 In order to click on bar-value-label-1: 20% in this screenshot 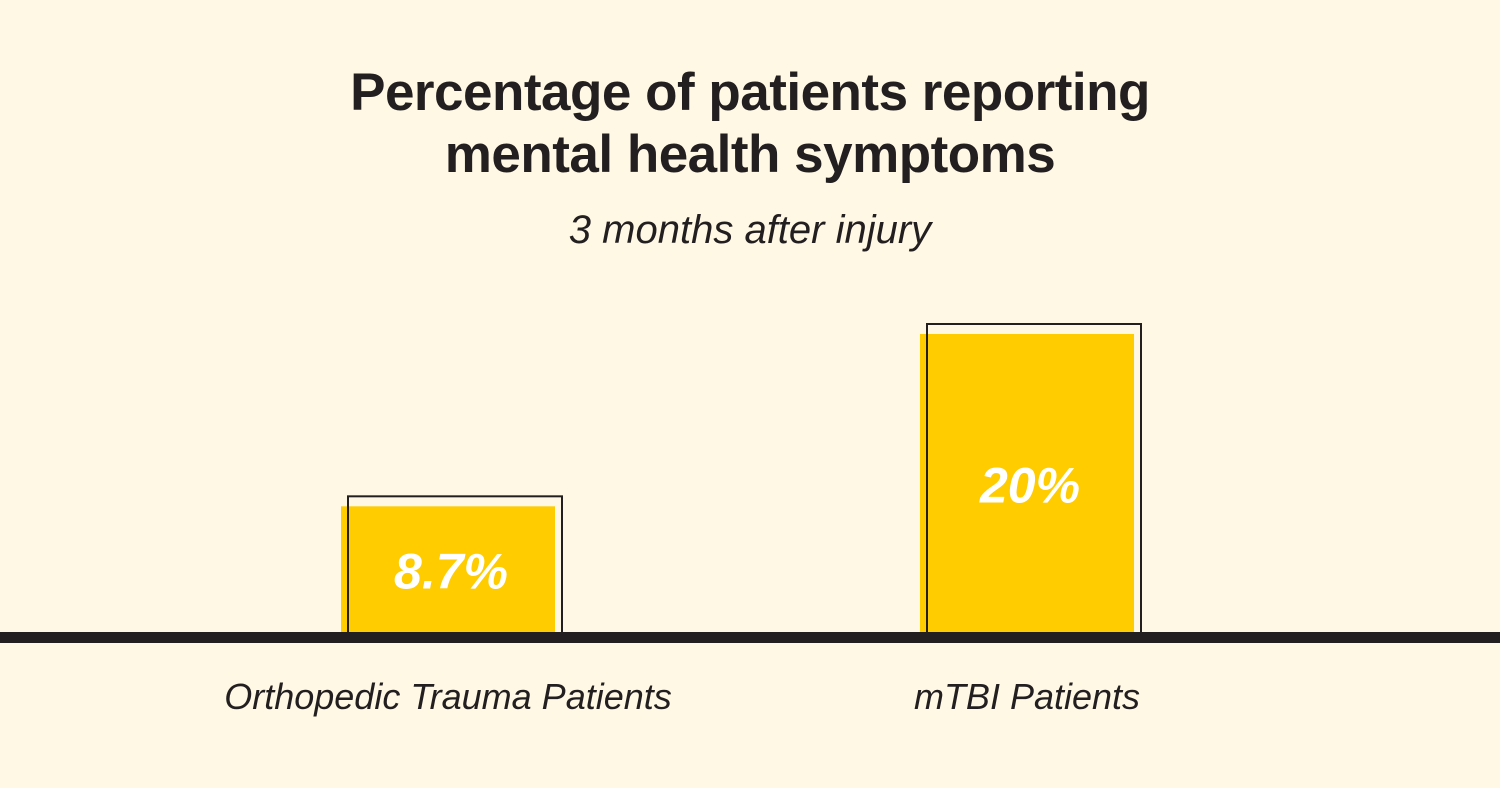, I will do `click(1029, 486)`.